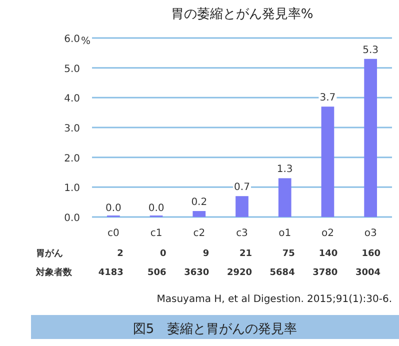 The width and height of the screenshot is (399, 346). Describe the element at coordinates (242, 14) in the screenshot. I see `chart-title: 胃の萎縮とがん発見率%` at that location.